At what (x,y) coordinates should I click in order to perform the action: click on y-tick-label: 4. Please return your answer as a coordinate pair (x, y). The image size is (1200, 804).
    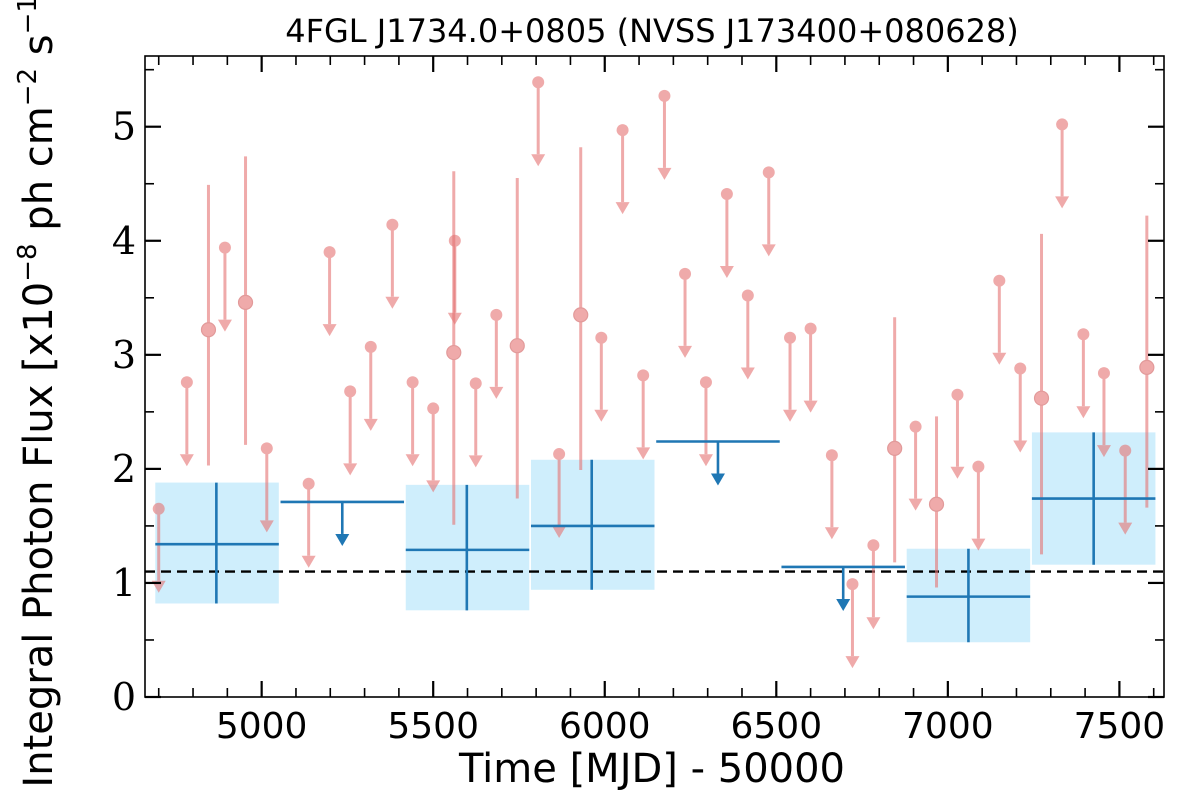
    Looking at the image, I should click on (124, 241).